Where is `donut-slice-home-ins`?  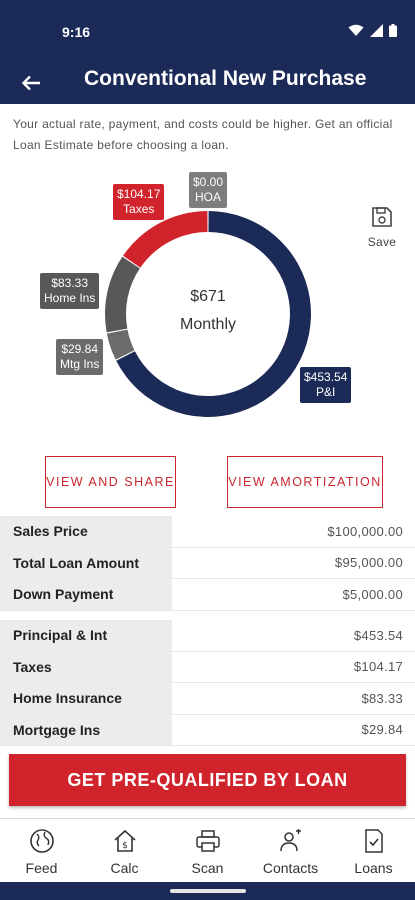
donut-slice-home-ins is located at coordinates (122, 294).